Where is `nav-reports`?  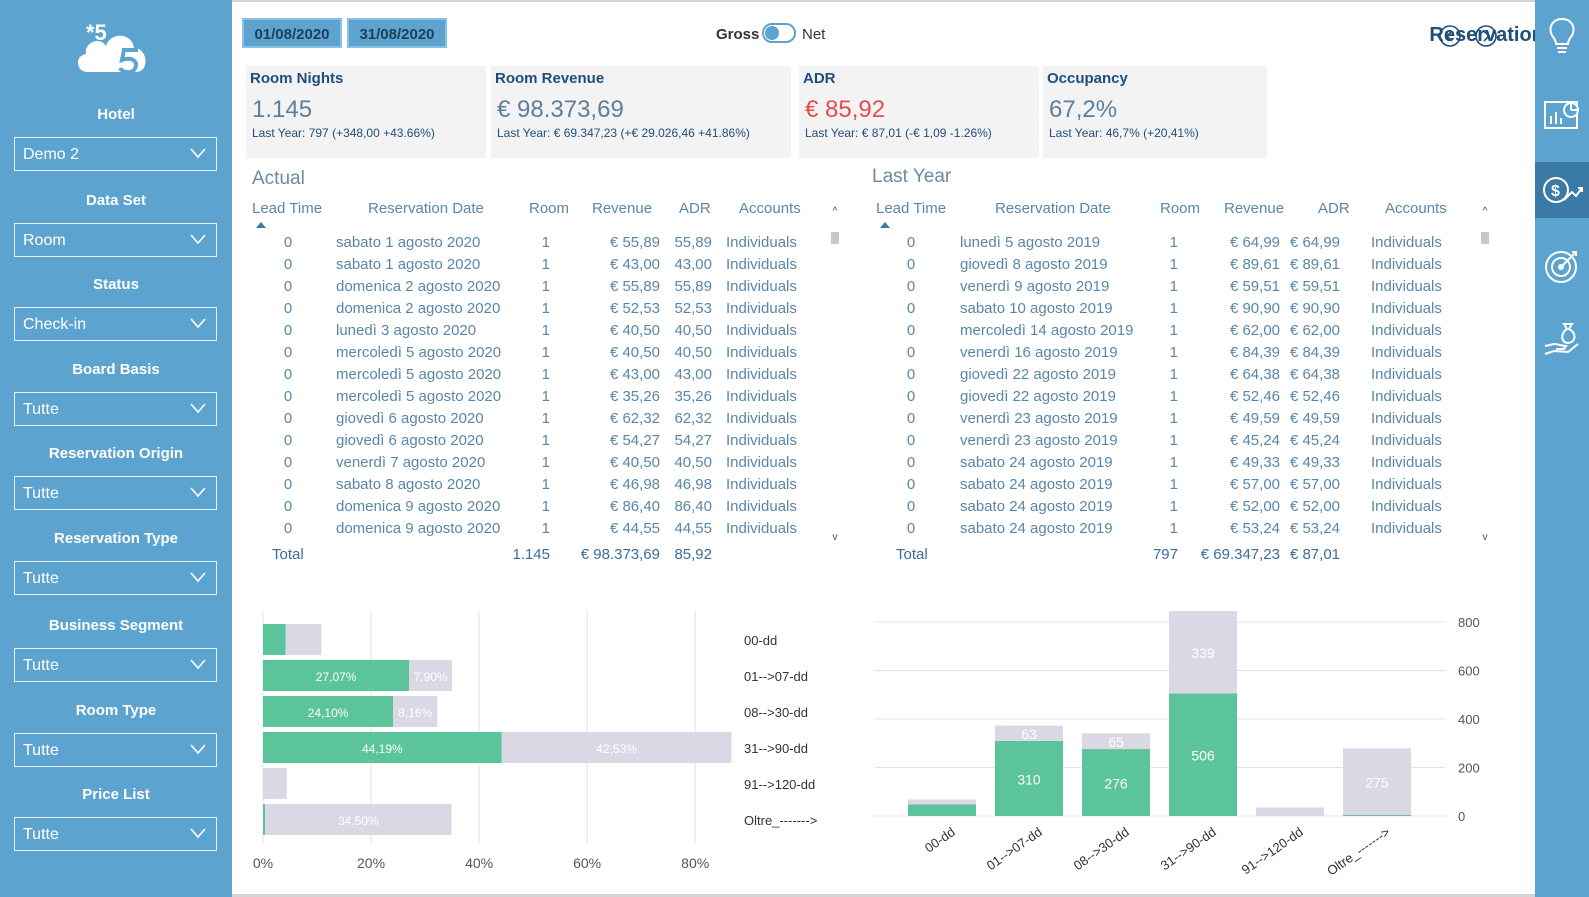 nav-reports is located at coordinates (1562, 114).